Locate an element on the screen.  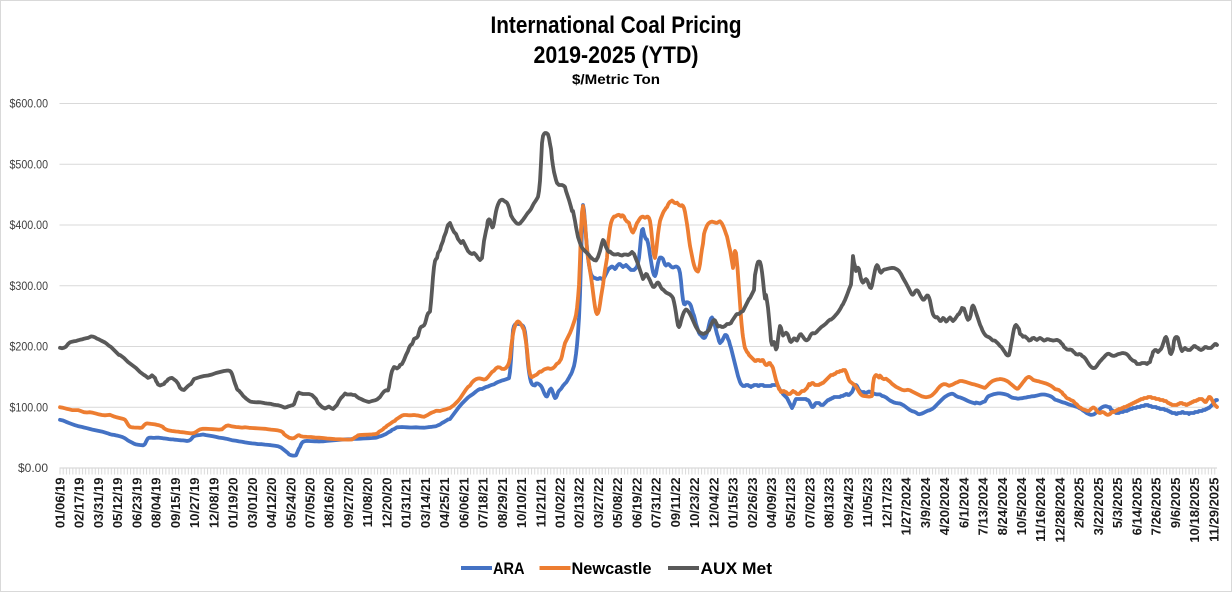
svg-text: 12/04/22 is located at coordinates (713, 503).